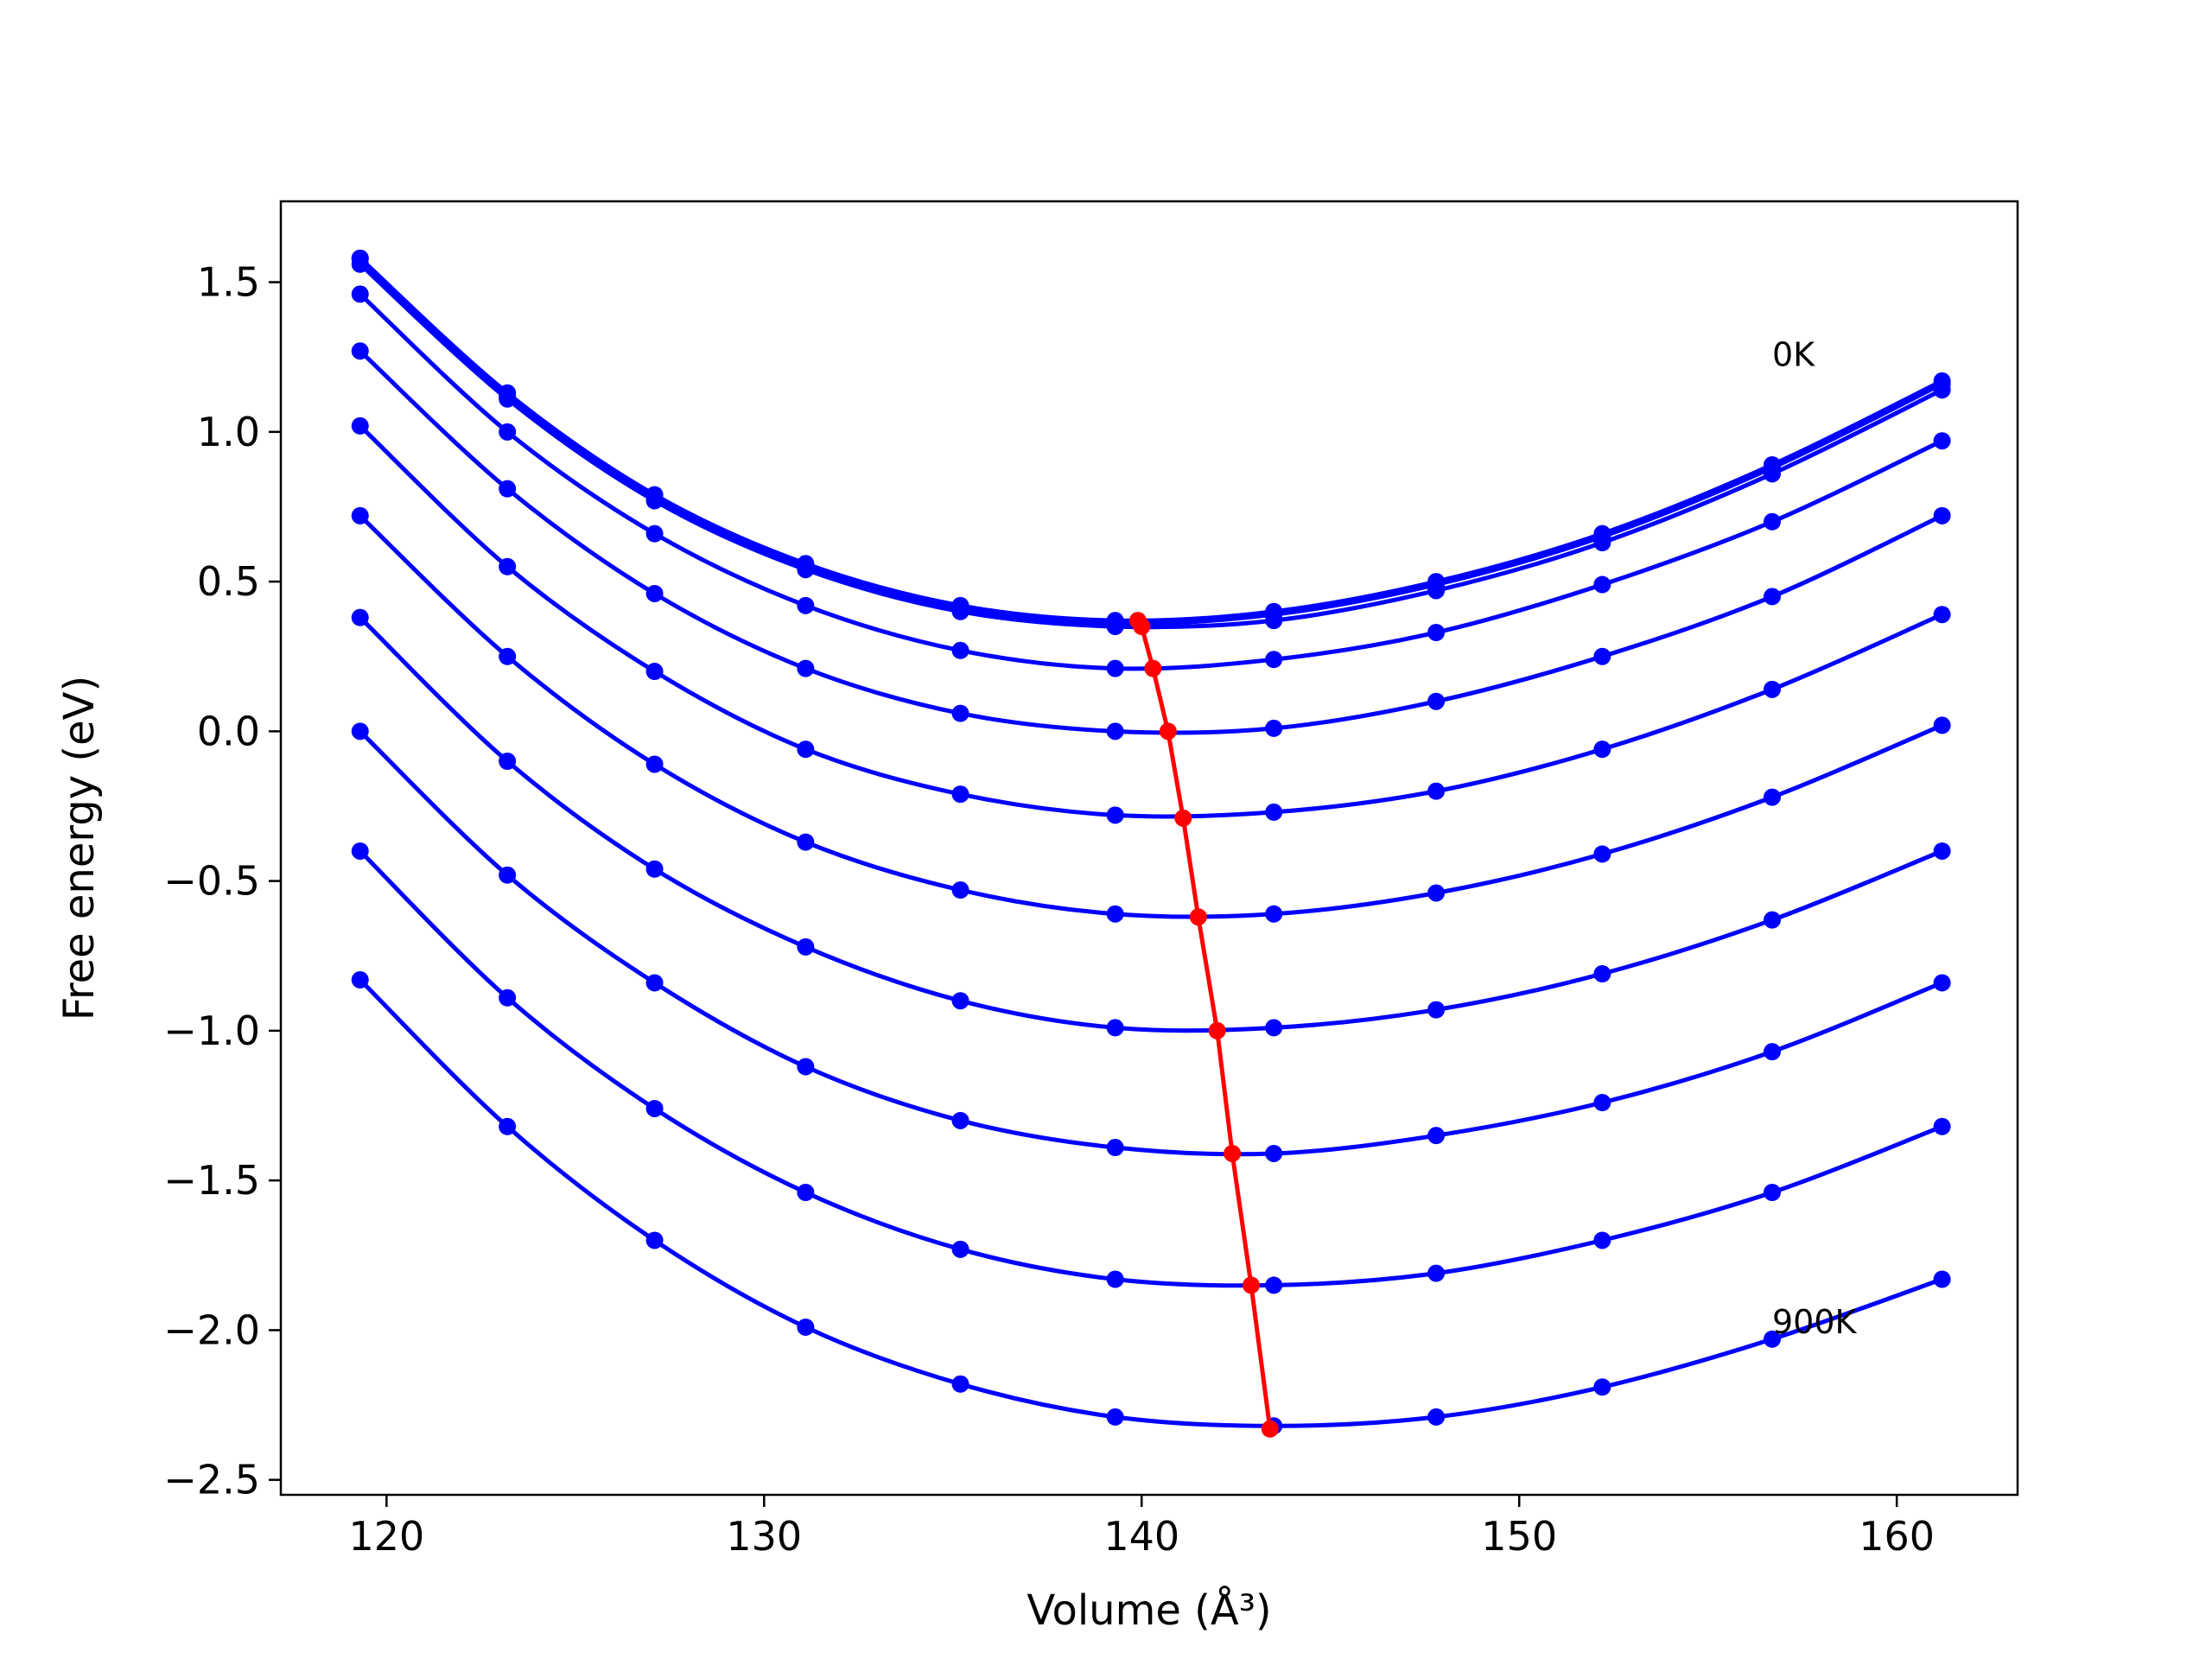 This screenshot has width=2212, height=1659. Describe the element at coordinates (229, 581) in the screenshot. I see `y-tick-label: 0.5` at that location.